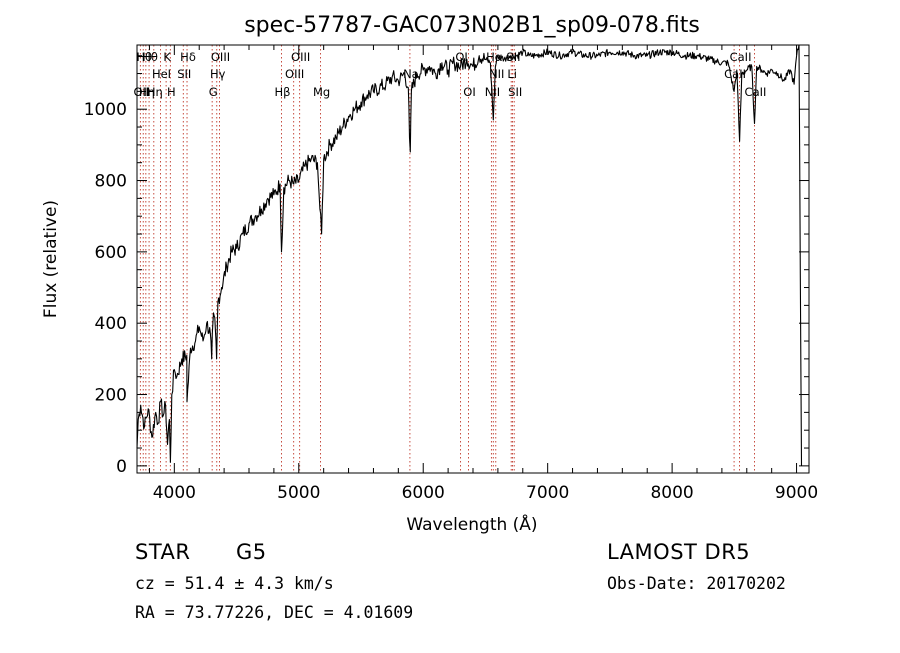  Describe the element at coordinates (161, 74) in the screenshot. I see `spectral-line-label: HeI` at that location.